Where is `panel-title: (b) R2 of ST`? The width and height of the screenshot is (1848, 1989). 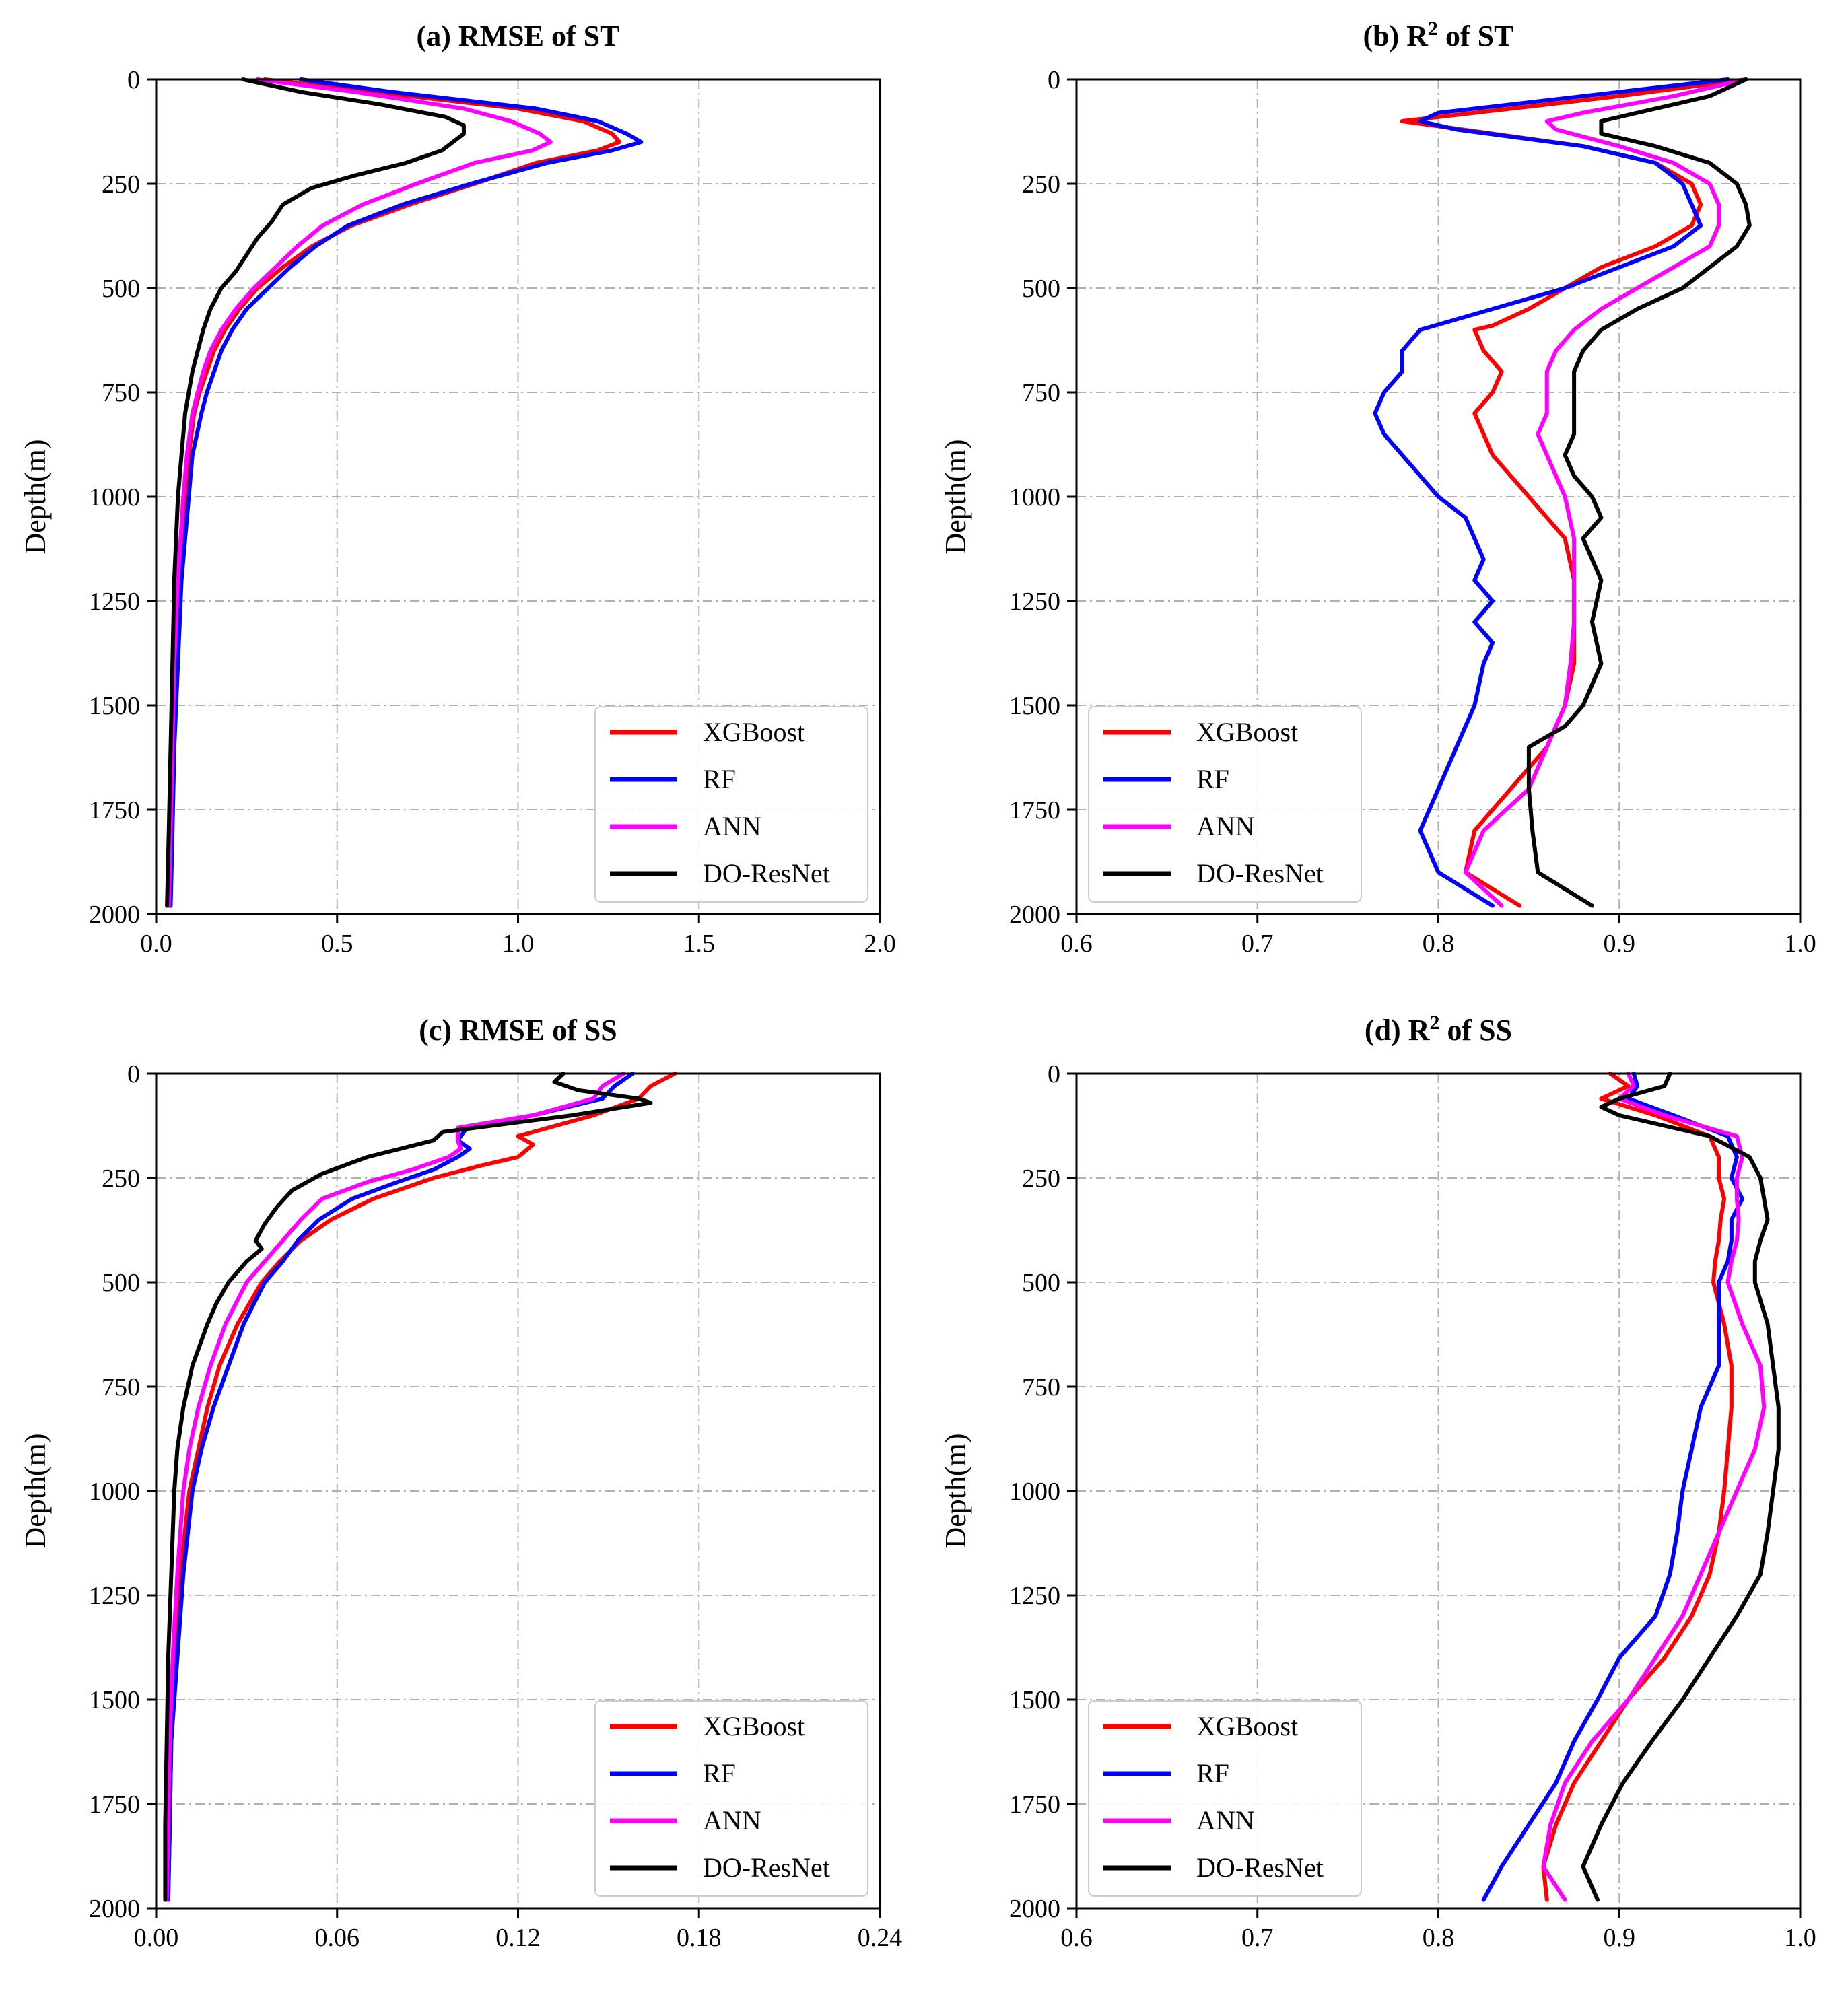 panel-title: (b) R2 of ST is located at coordinates (1438, 35).